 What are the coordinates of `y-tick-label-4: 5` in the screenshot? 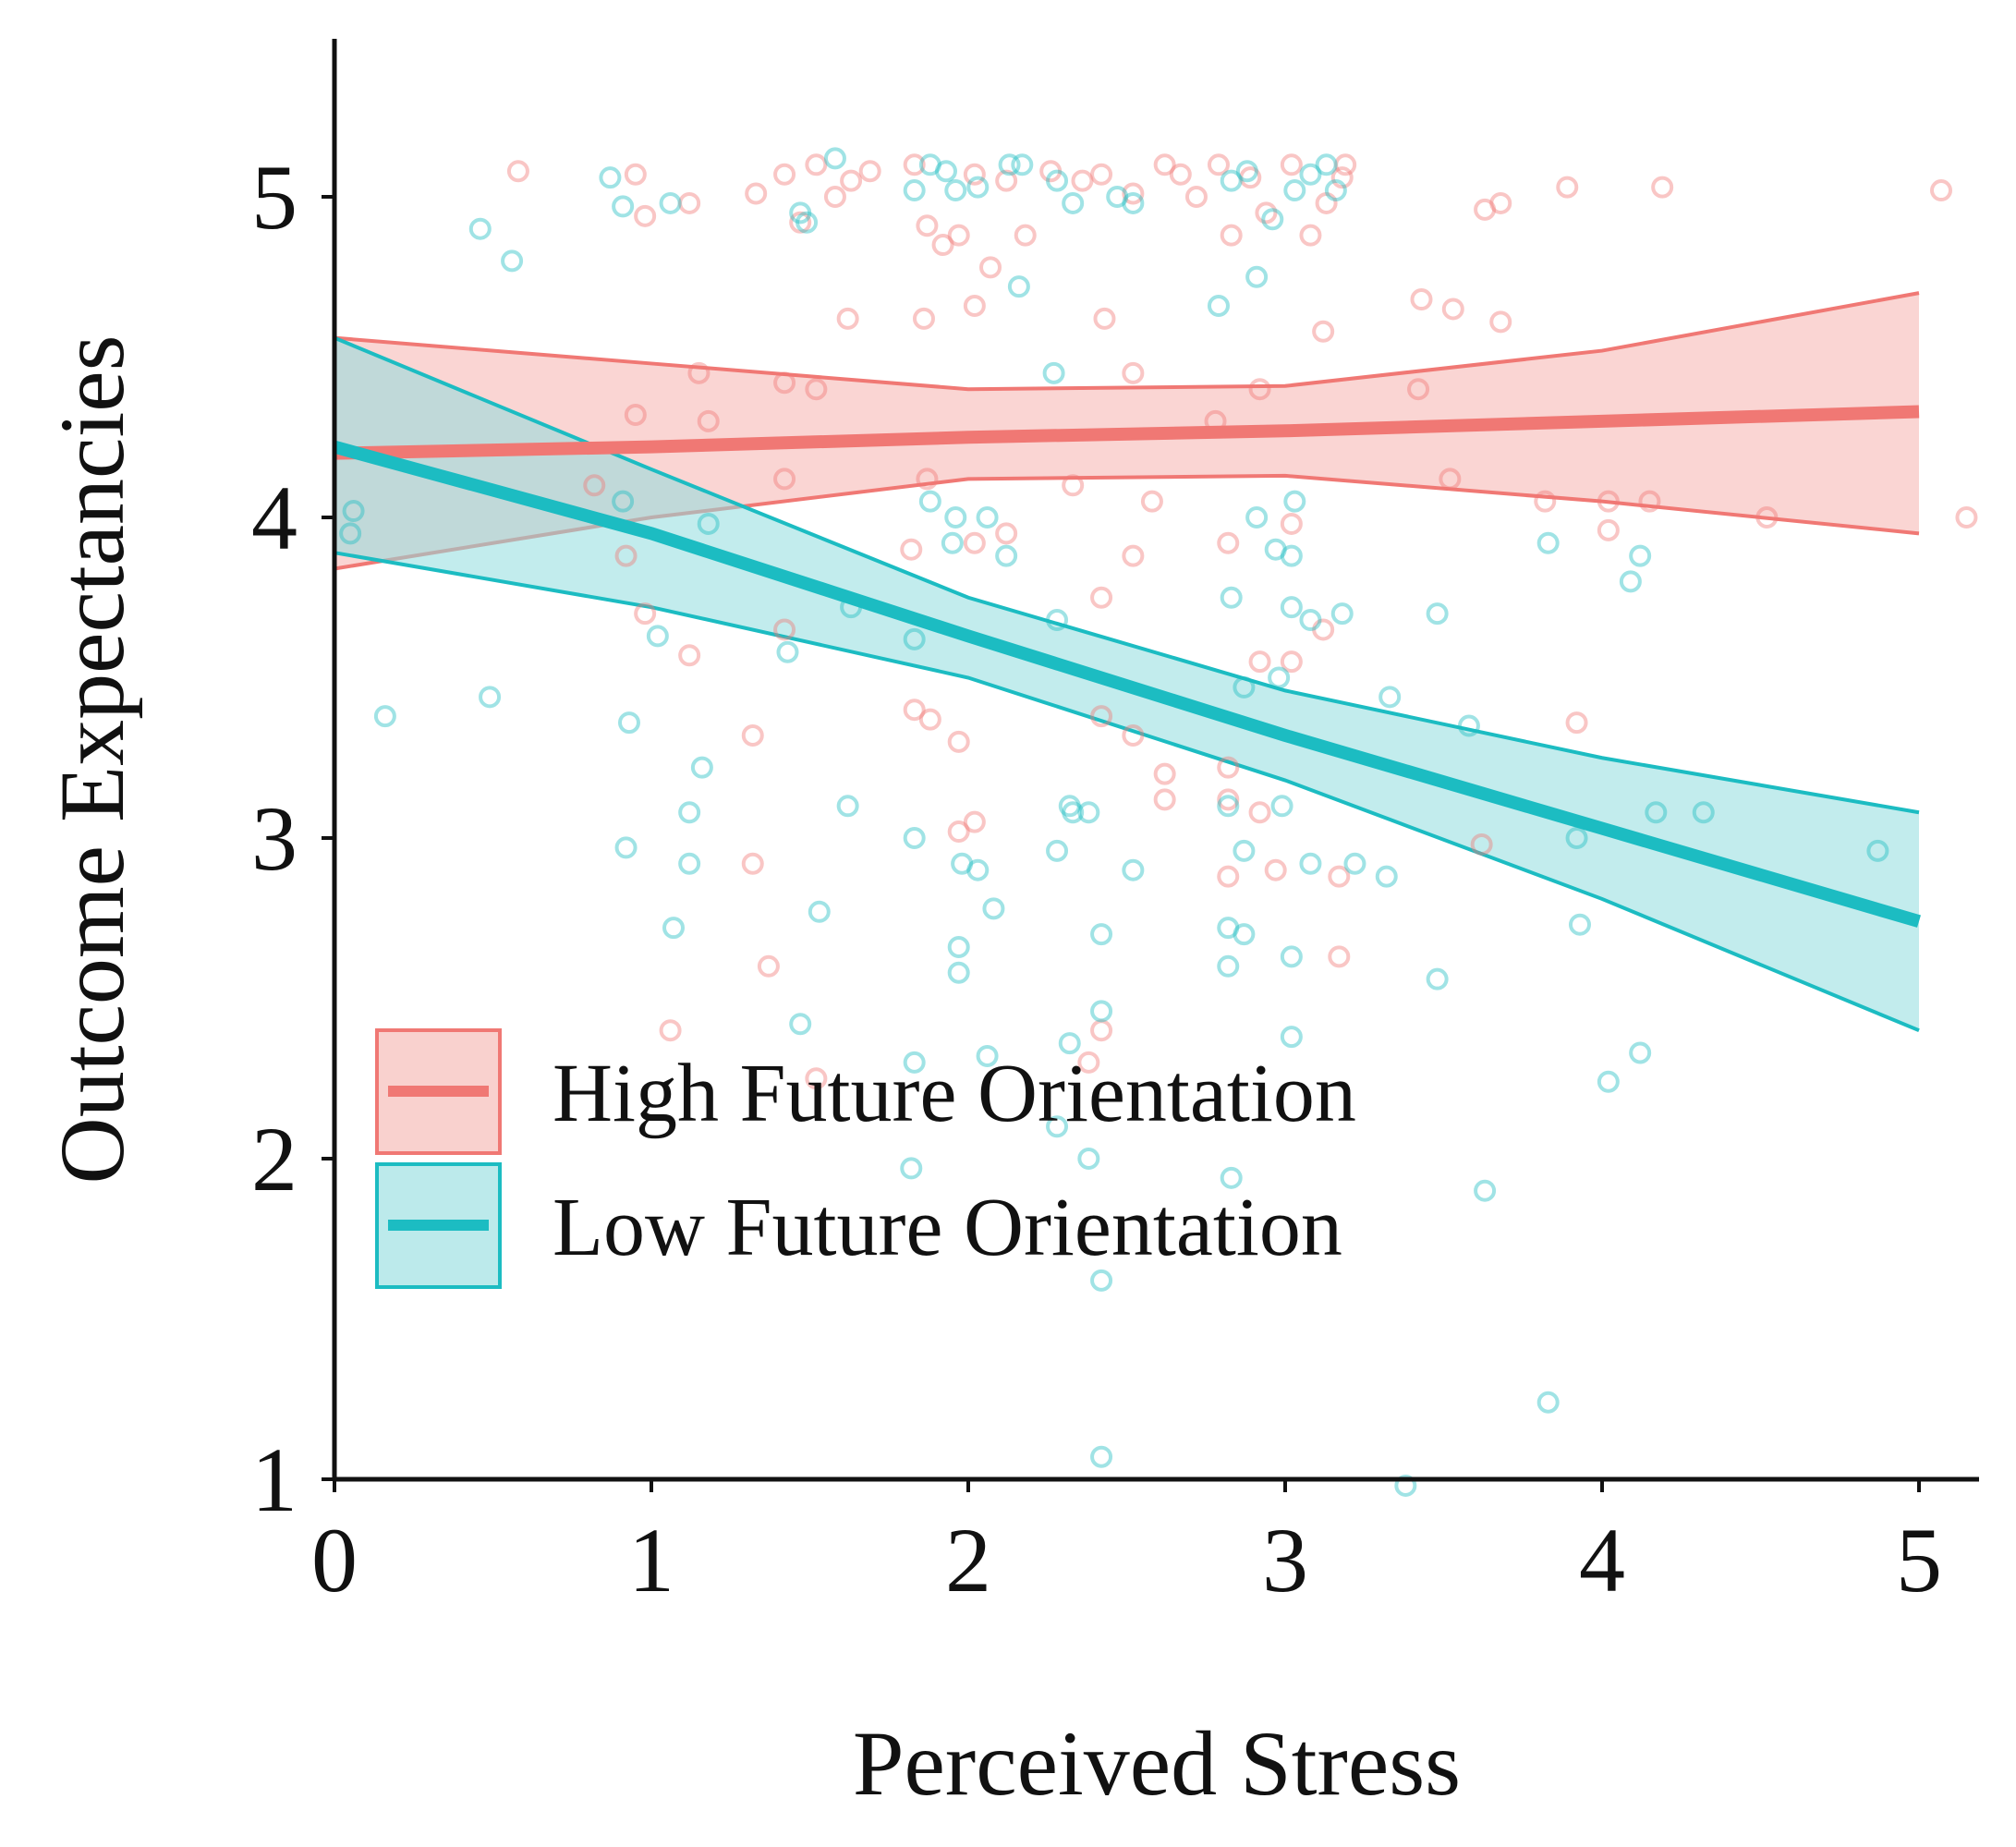 It's located at (274, 197).